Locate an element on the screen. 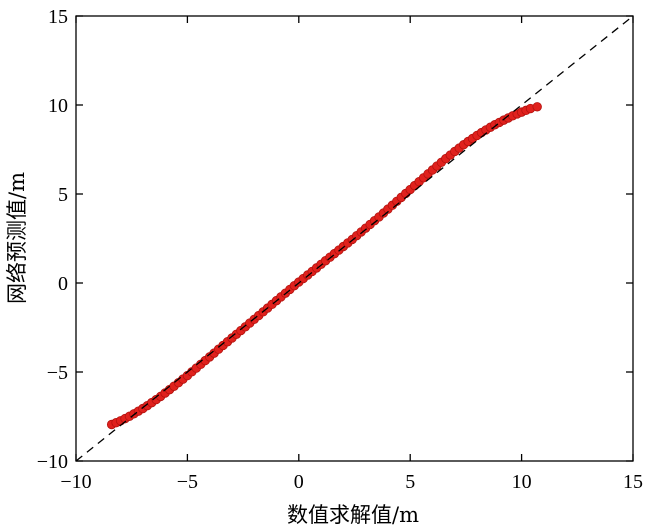  y-tick-label: −5 is located at coordinates (57, 373).